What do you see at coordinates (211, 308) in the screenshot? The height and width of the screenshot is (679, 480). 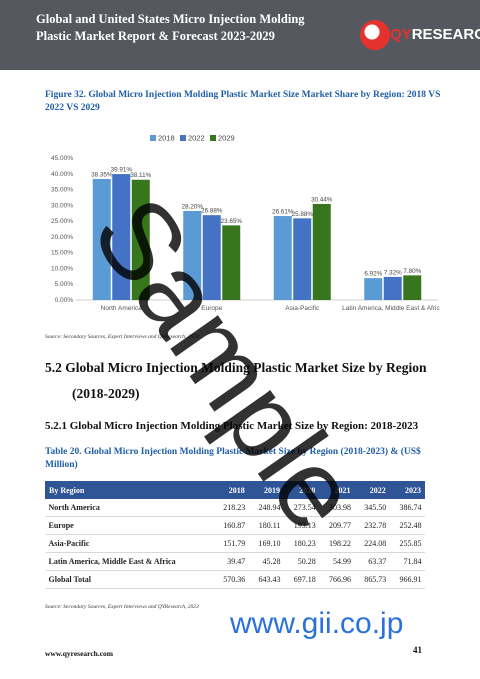 I see `category-label: Europe` at bounding box center [211, 308].